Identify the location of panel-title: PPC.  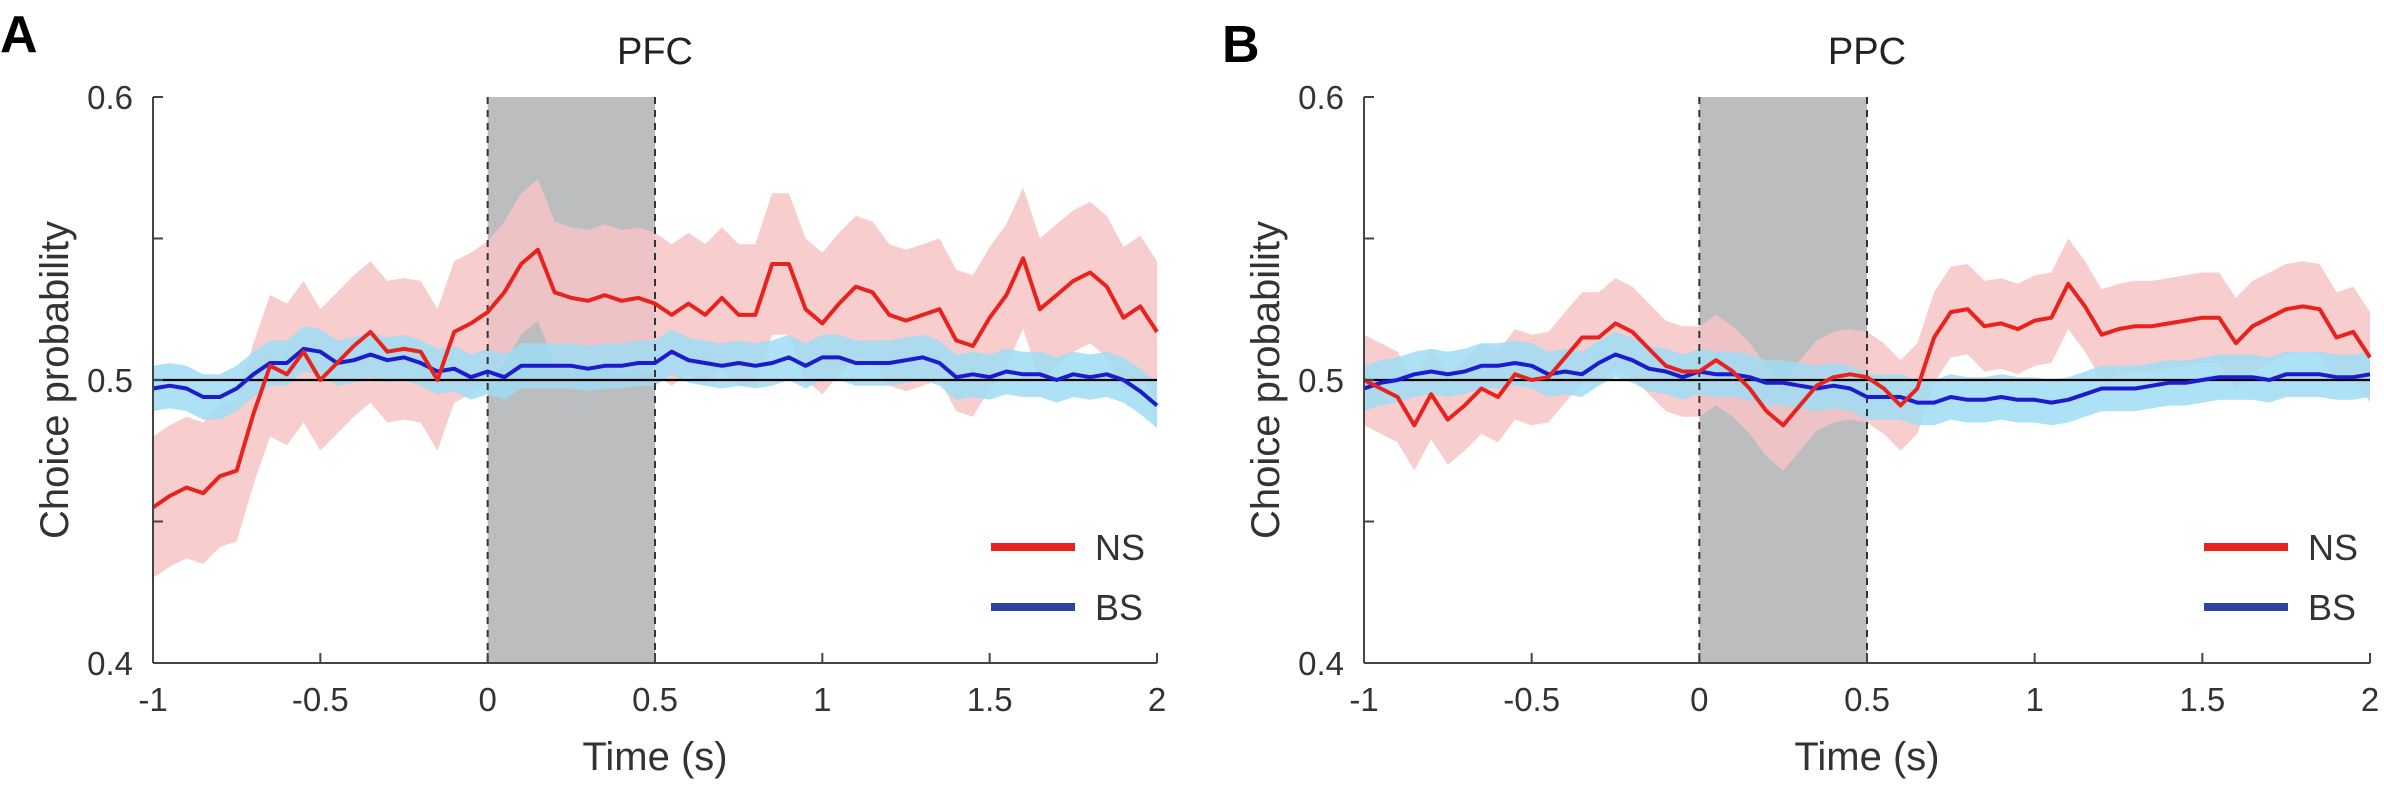
(1867, 52).